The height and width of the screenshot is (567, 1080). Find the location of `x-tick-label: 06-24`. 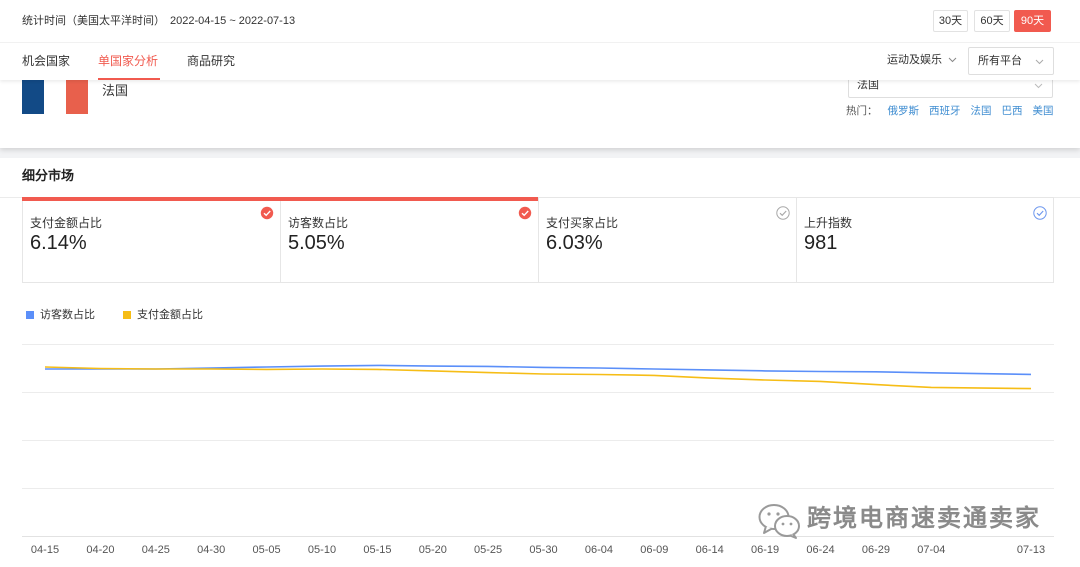

x-tick-label: 06-24 is located at coordinates (820, 550).